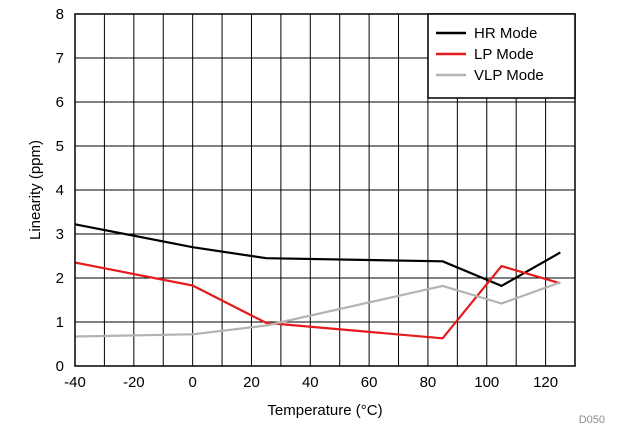 The width and height of the screenshot is (621, 429). I want to click on y-tick-label: 6, so click(60, 102).